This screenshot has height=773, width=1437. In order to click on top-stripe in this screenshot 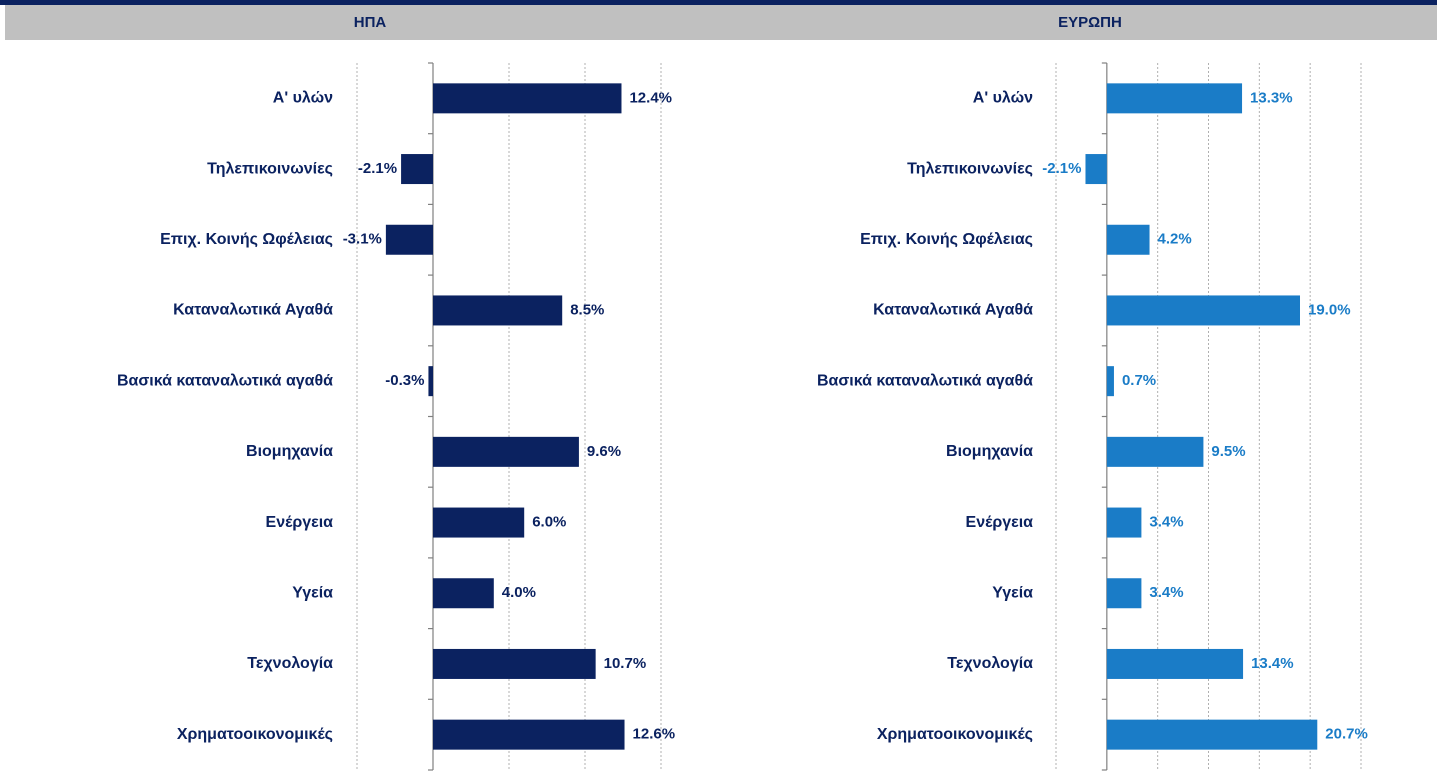, I will do `click(718, 2)`.